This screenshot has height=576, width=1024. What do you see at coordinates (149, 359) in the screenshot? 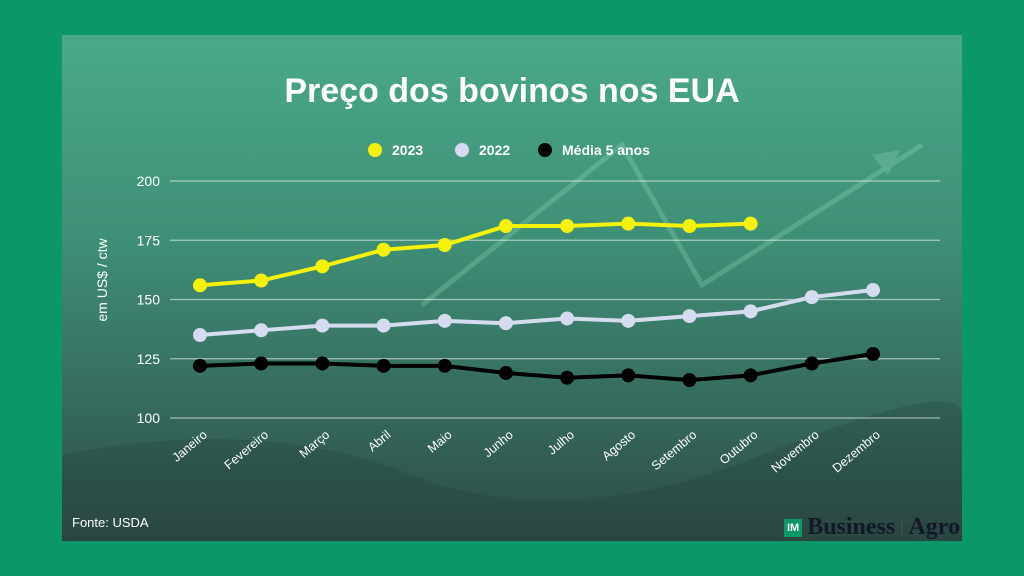
I see `y-tick-label: 125` at bounding box center [149, 359].